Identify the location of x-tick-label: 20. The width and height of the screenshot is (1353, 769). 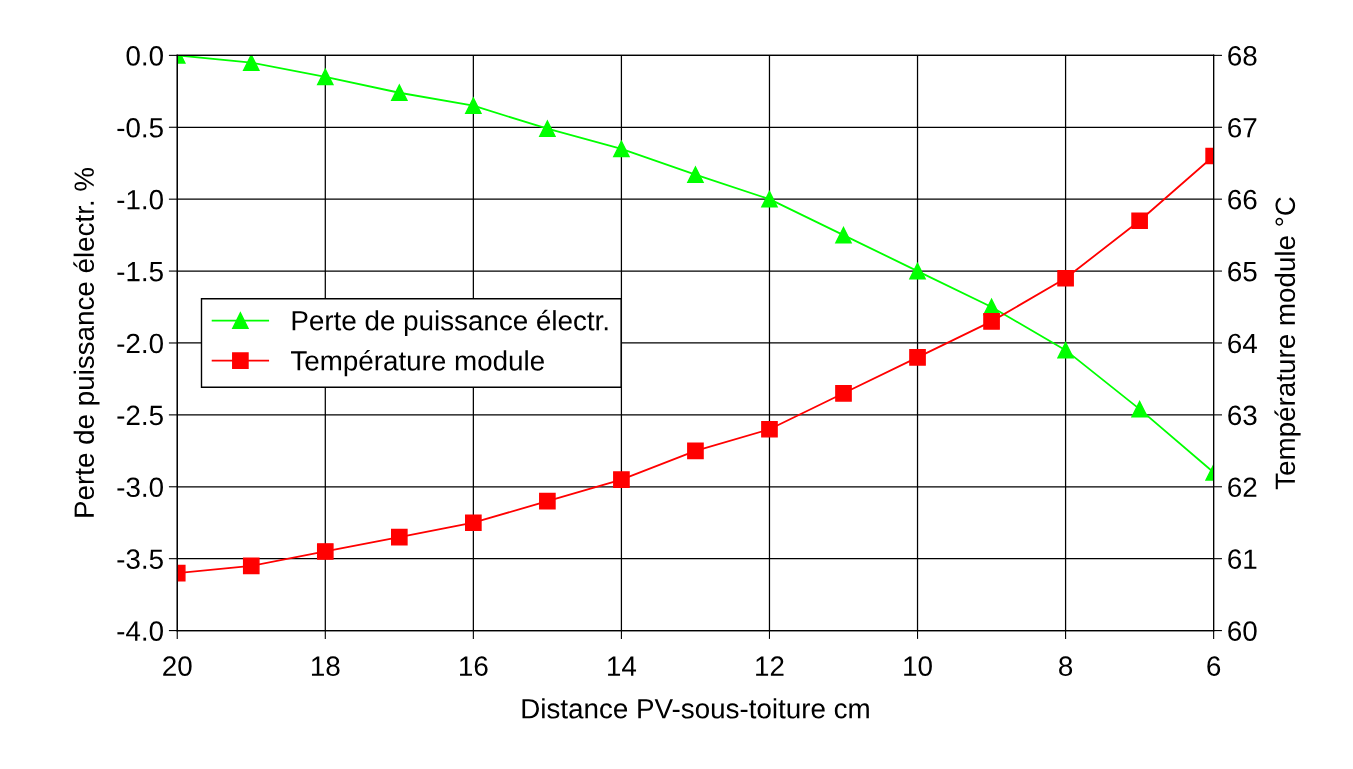
(177, 666).